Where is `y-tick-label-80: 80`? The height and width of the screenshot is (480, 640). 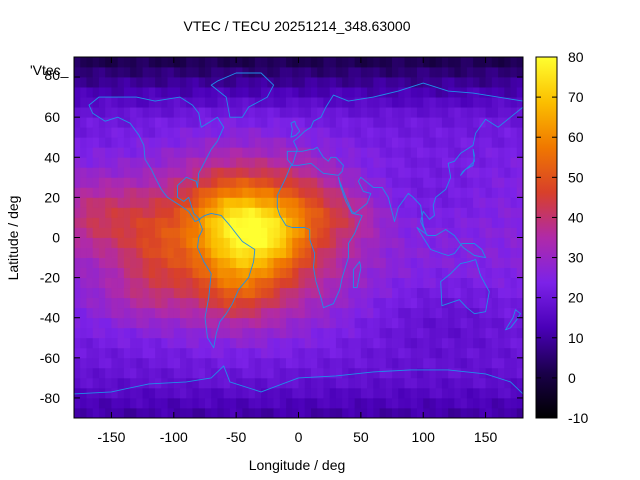 y-tick-label-80: 80 is located at coordinates (52, 75).